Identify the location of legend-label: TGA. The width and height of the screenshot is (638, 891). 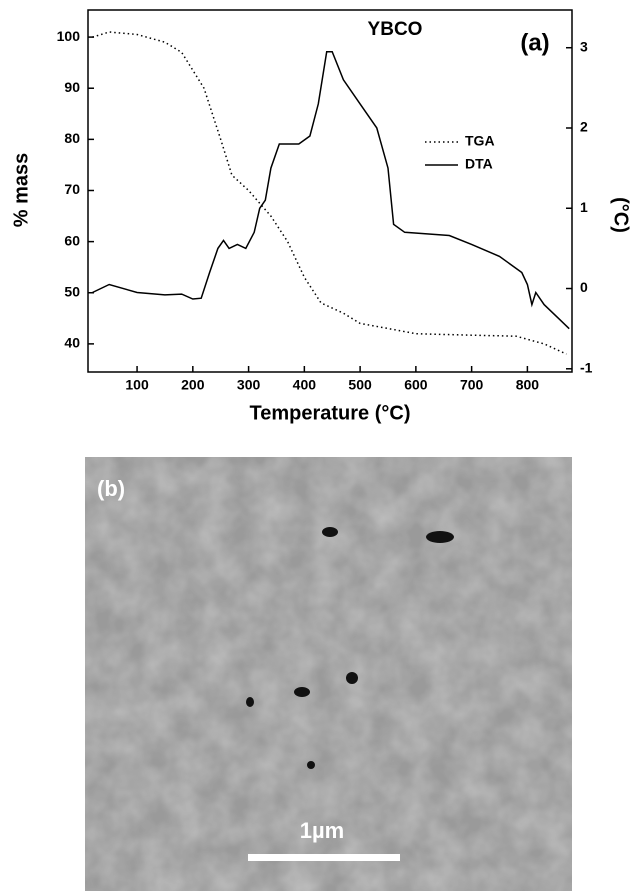
(480, 141).